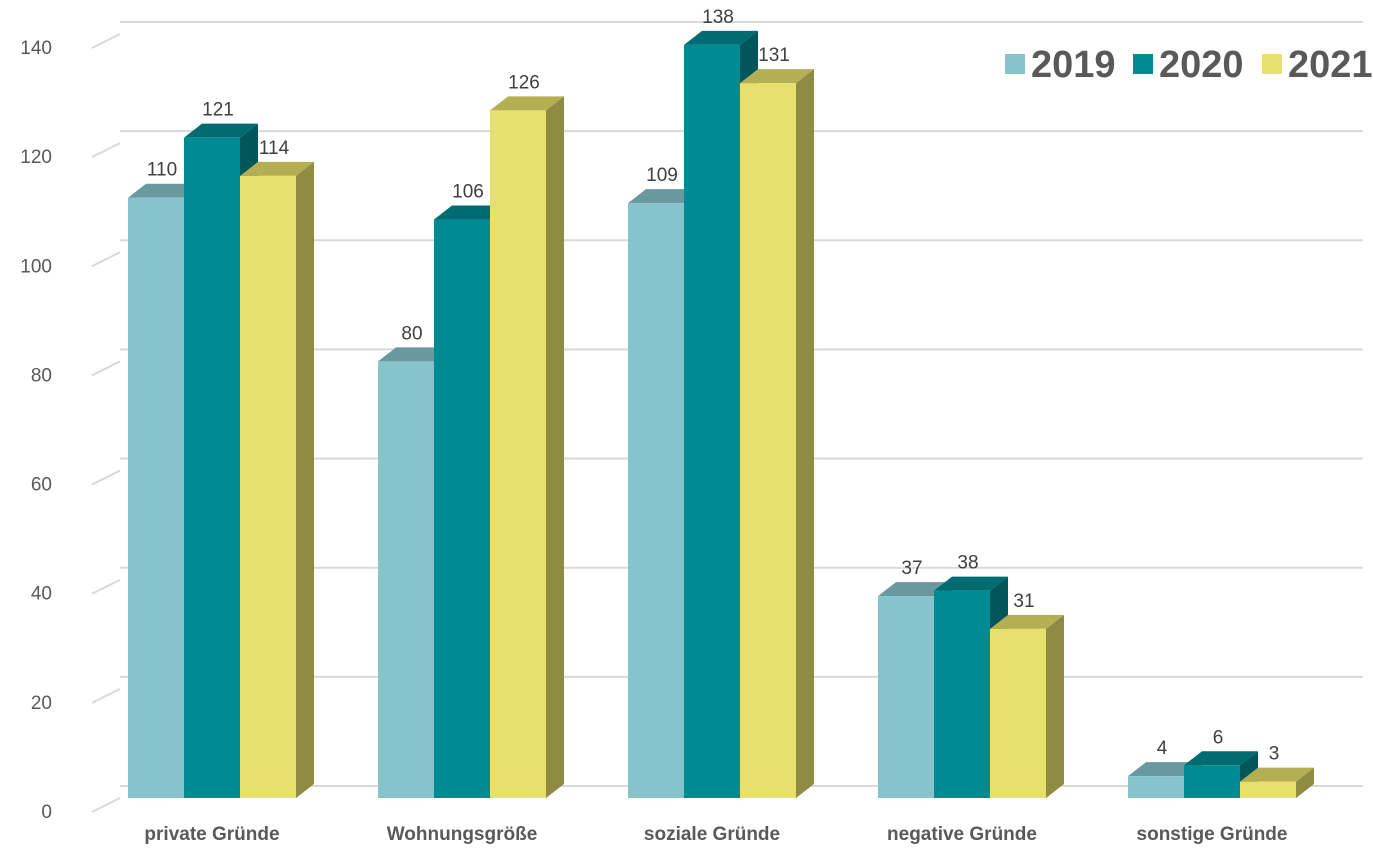 This screenshot has height=854, width=1373. I want to click on y-tick-label: 0, so click(46, 812).